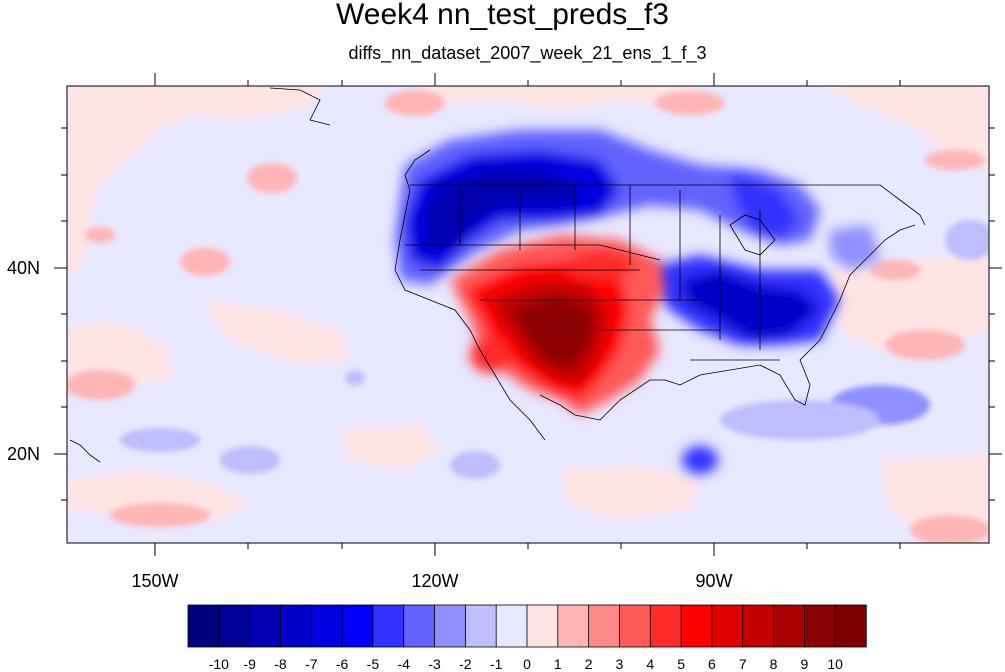 The image size is (1005, 672). I want to click on colorbar-label: -1, so click(496, 664).